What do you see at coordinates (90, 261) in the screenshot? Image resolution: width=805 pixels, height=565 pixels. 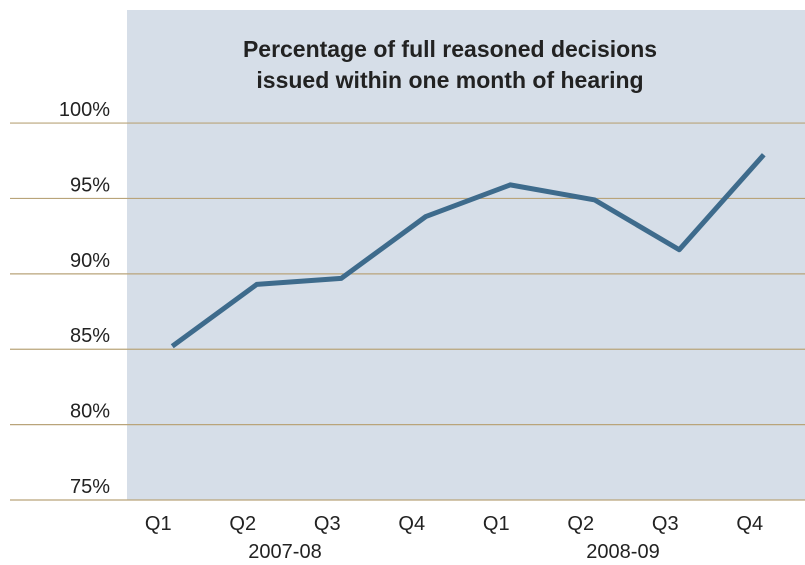 I see `y-tick-label: 90%` at bounding box center [90, 261].